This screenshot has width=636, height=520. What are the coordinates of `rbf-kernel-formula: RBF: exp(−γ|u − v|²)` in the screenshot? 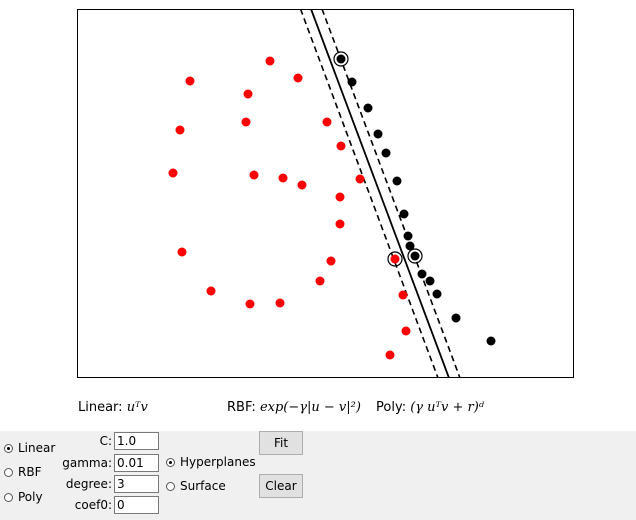 It's located at (294, 407).